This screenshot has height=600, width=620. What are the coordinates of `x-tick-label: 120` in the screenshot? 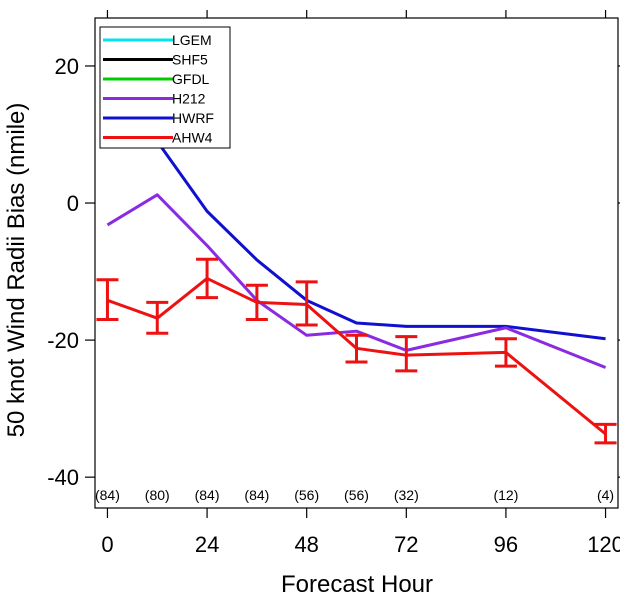 It's located at (603, 544).